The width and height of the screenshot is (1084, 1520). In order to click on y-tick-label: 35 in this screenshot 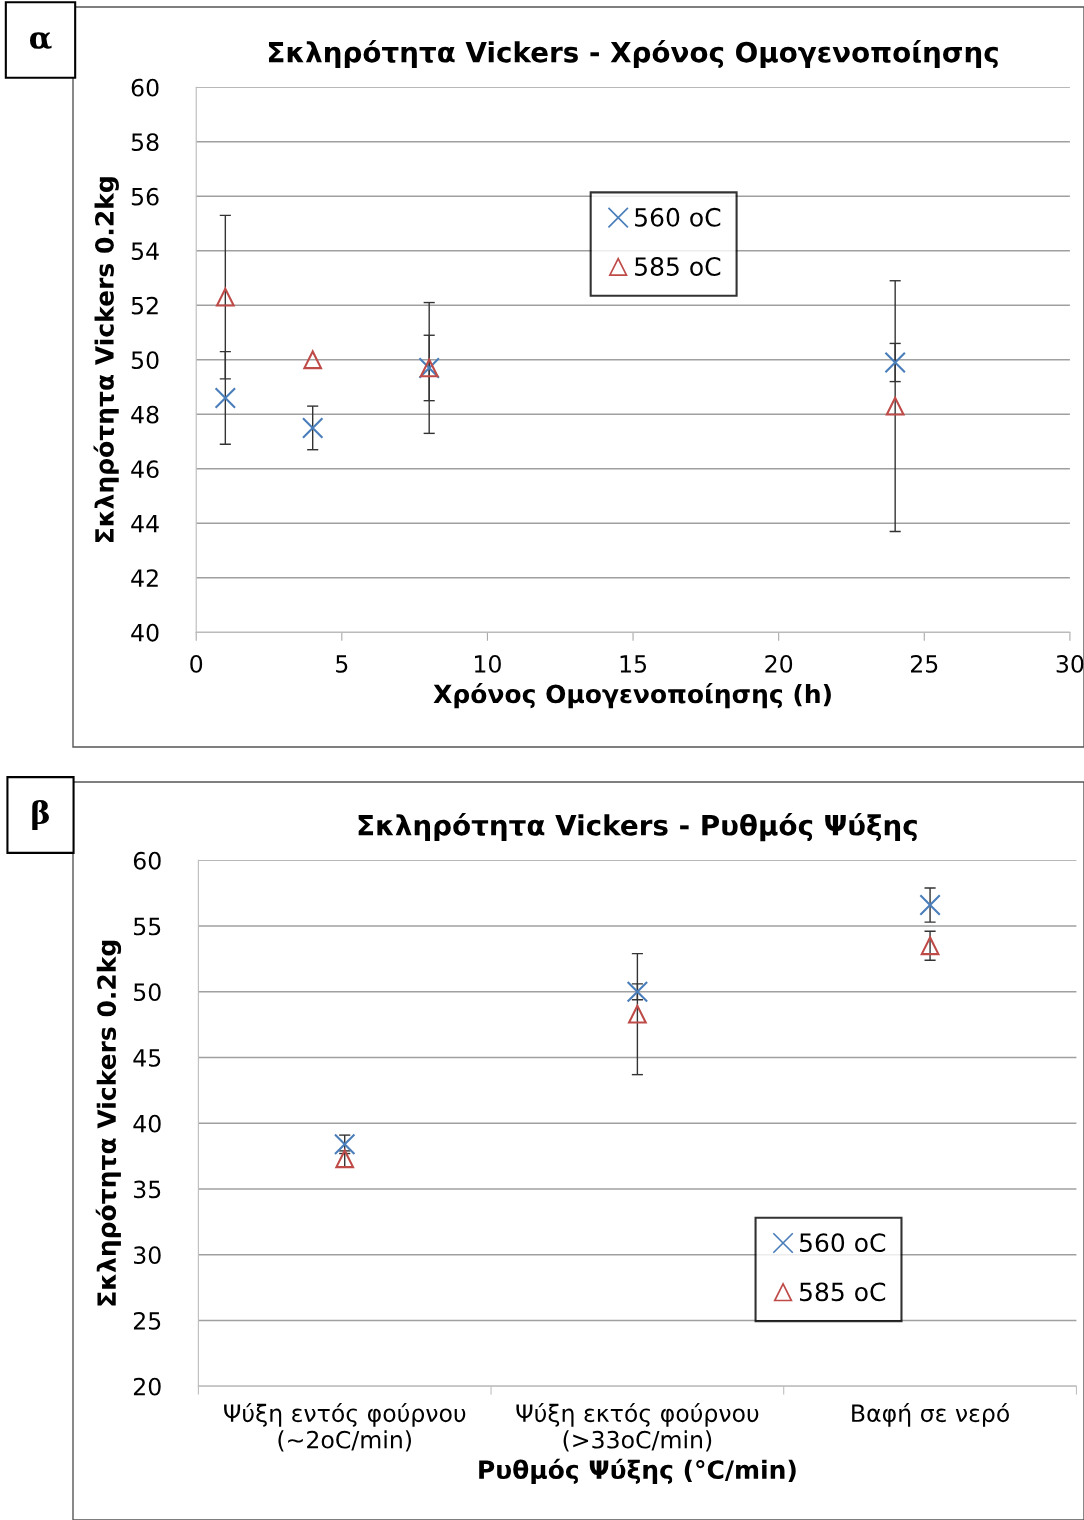, I will do `click(147, 1189)`.